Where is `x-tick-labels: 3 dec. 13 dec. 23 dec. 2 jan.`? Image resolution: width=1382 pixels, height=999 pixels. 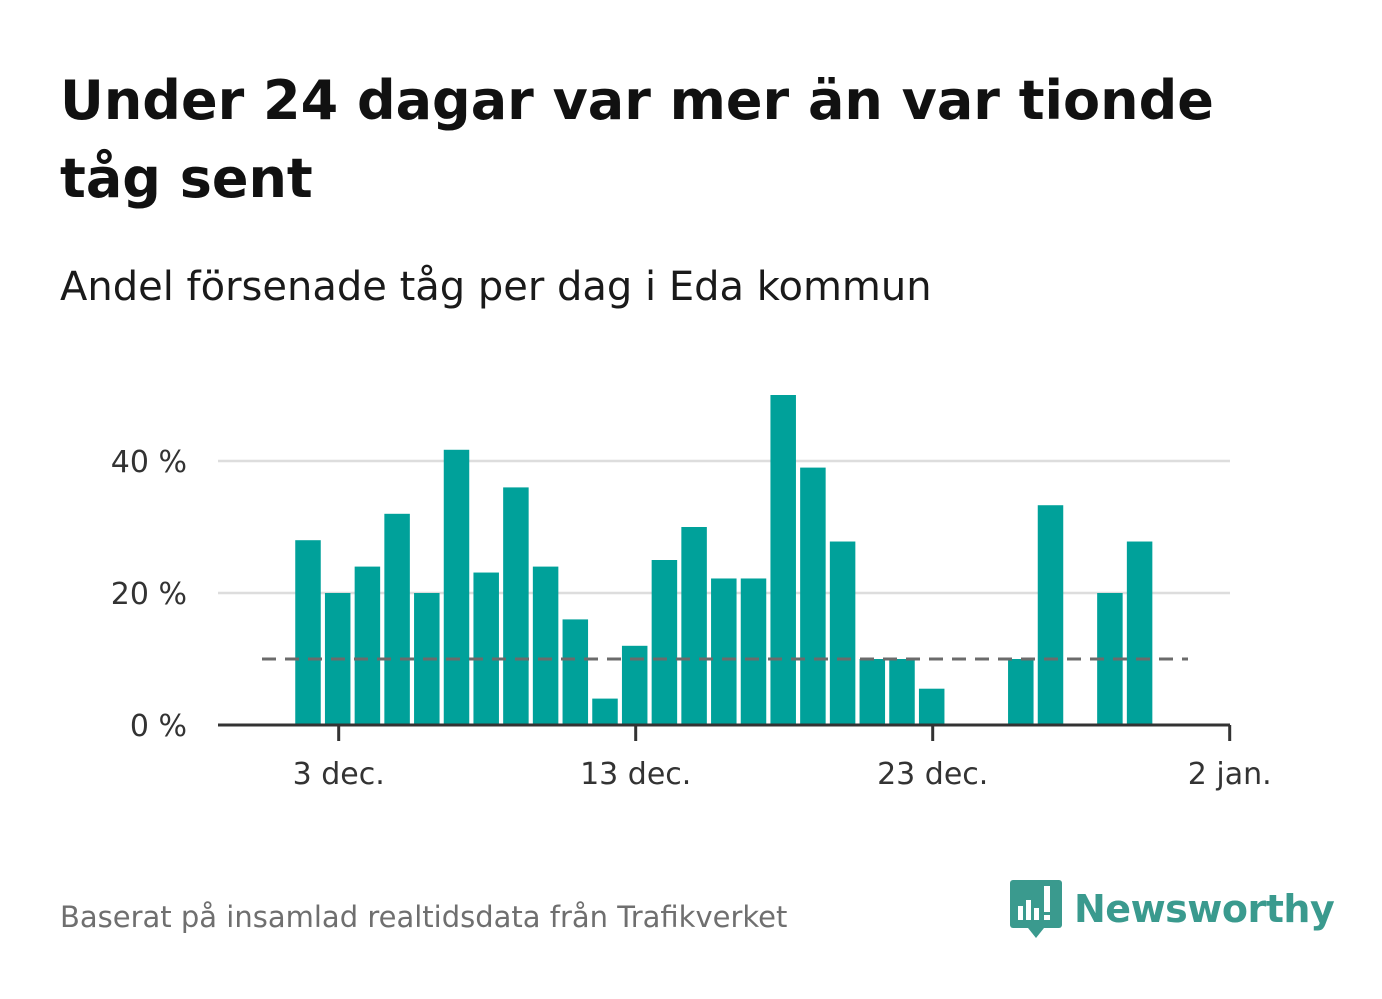
x-tick-labels: 3 dec. 13 dec. 23 dec. 2 jan. is located at coordinates (782, 774).